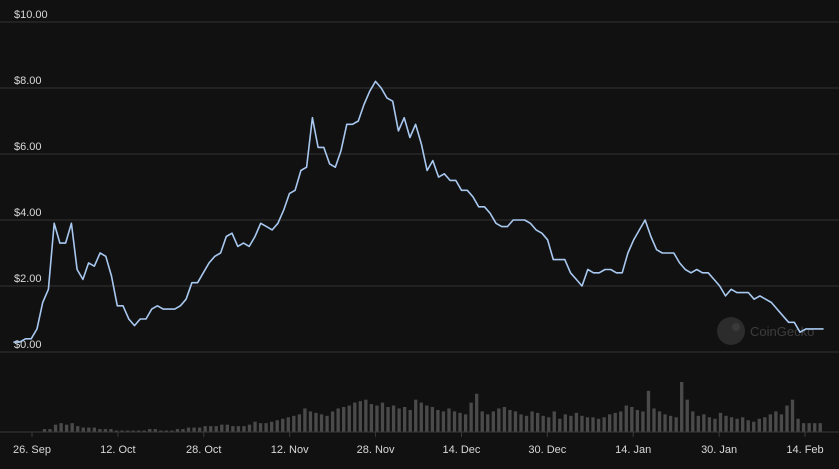  I want to click on y-tick-label: $4.00, so click(28, 213).